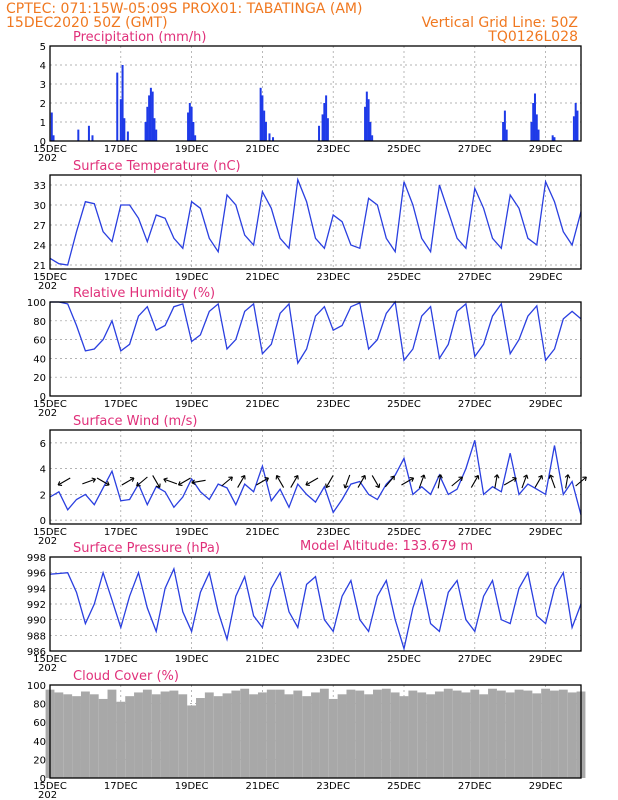 The width and height of the screenshot is (618, 800). What do you see at coordinates (39, 705) in the screenshot?
I see `y-tick-label: 80` at bounding box center [39, 705].